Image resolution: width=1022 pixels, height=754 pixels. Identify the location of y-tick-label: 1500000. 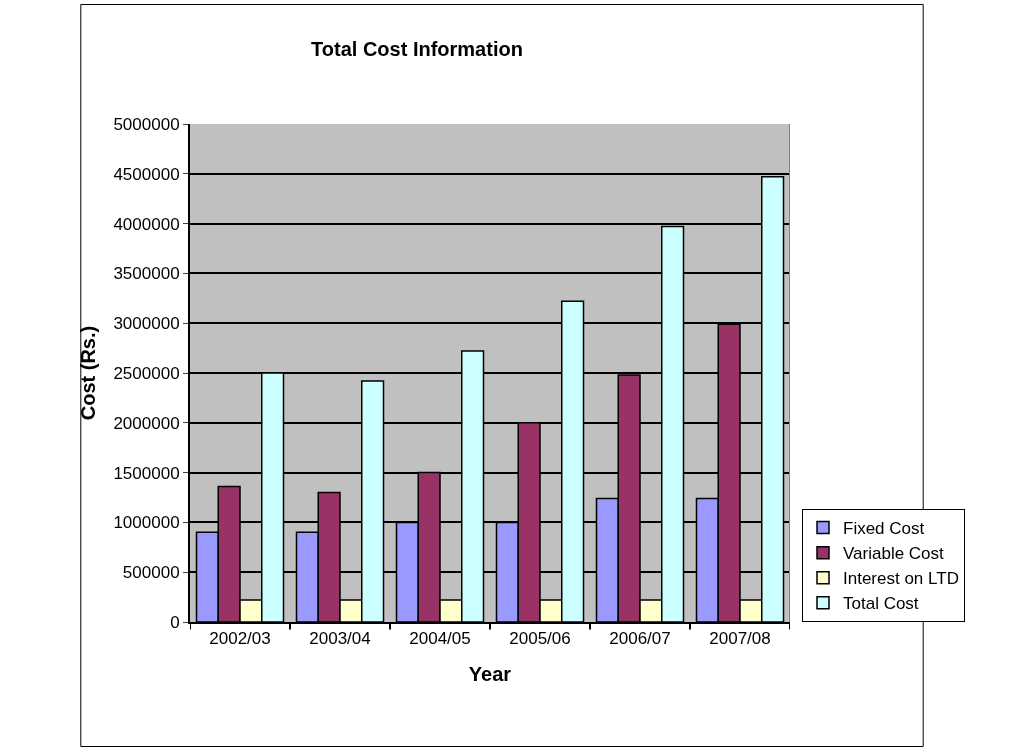
(146, 473).